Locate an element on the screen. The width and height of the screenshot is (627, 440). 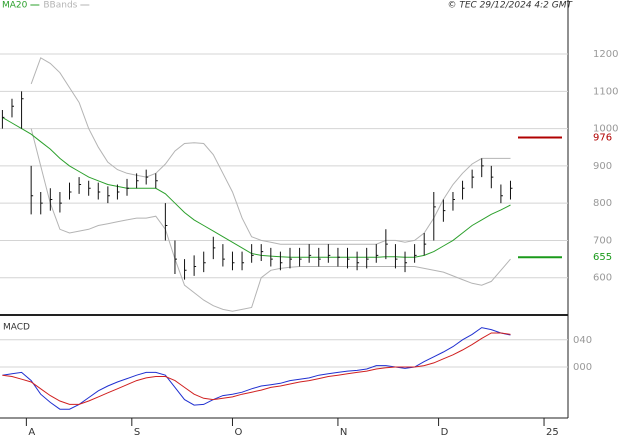
y-tick-label: 700 is located at coordinates (602, 240).